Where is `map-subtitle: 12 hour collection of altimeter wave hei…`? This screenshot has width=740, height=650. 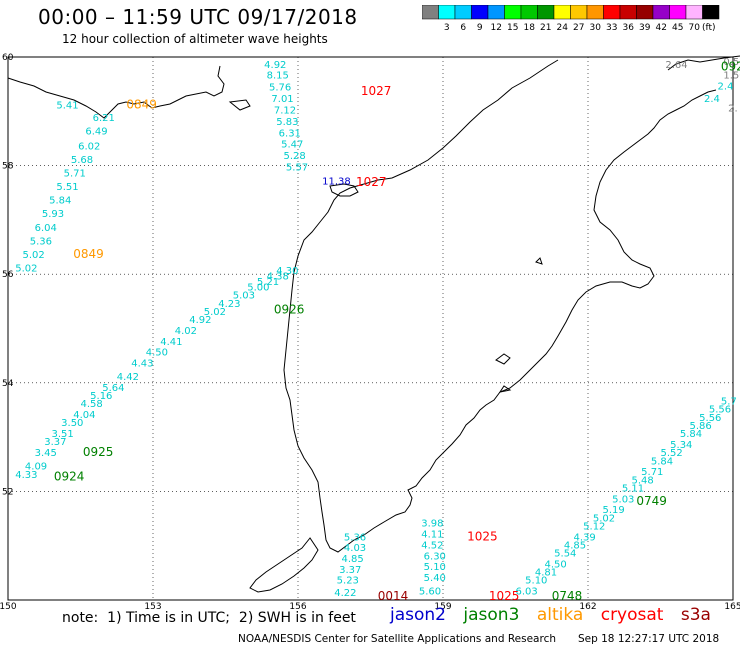 map-subtitle: 12 hour collection of altimeter wave hei… is located at coordinates (195, 39).